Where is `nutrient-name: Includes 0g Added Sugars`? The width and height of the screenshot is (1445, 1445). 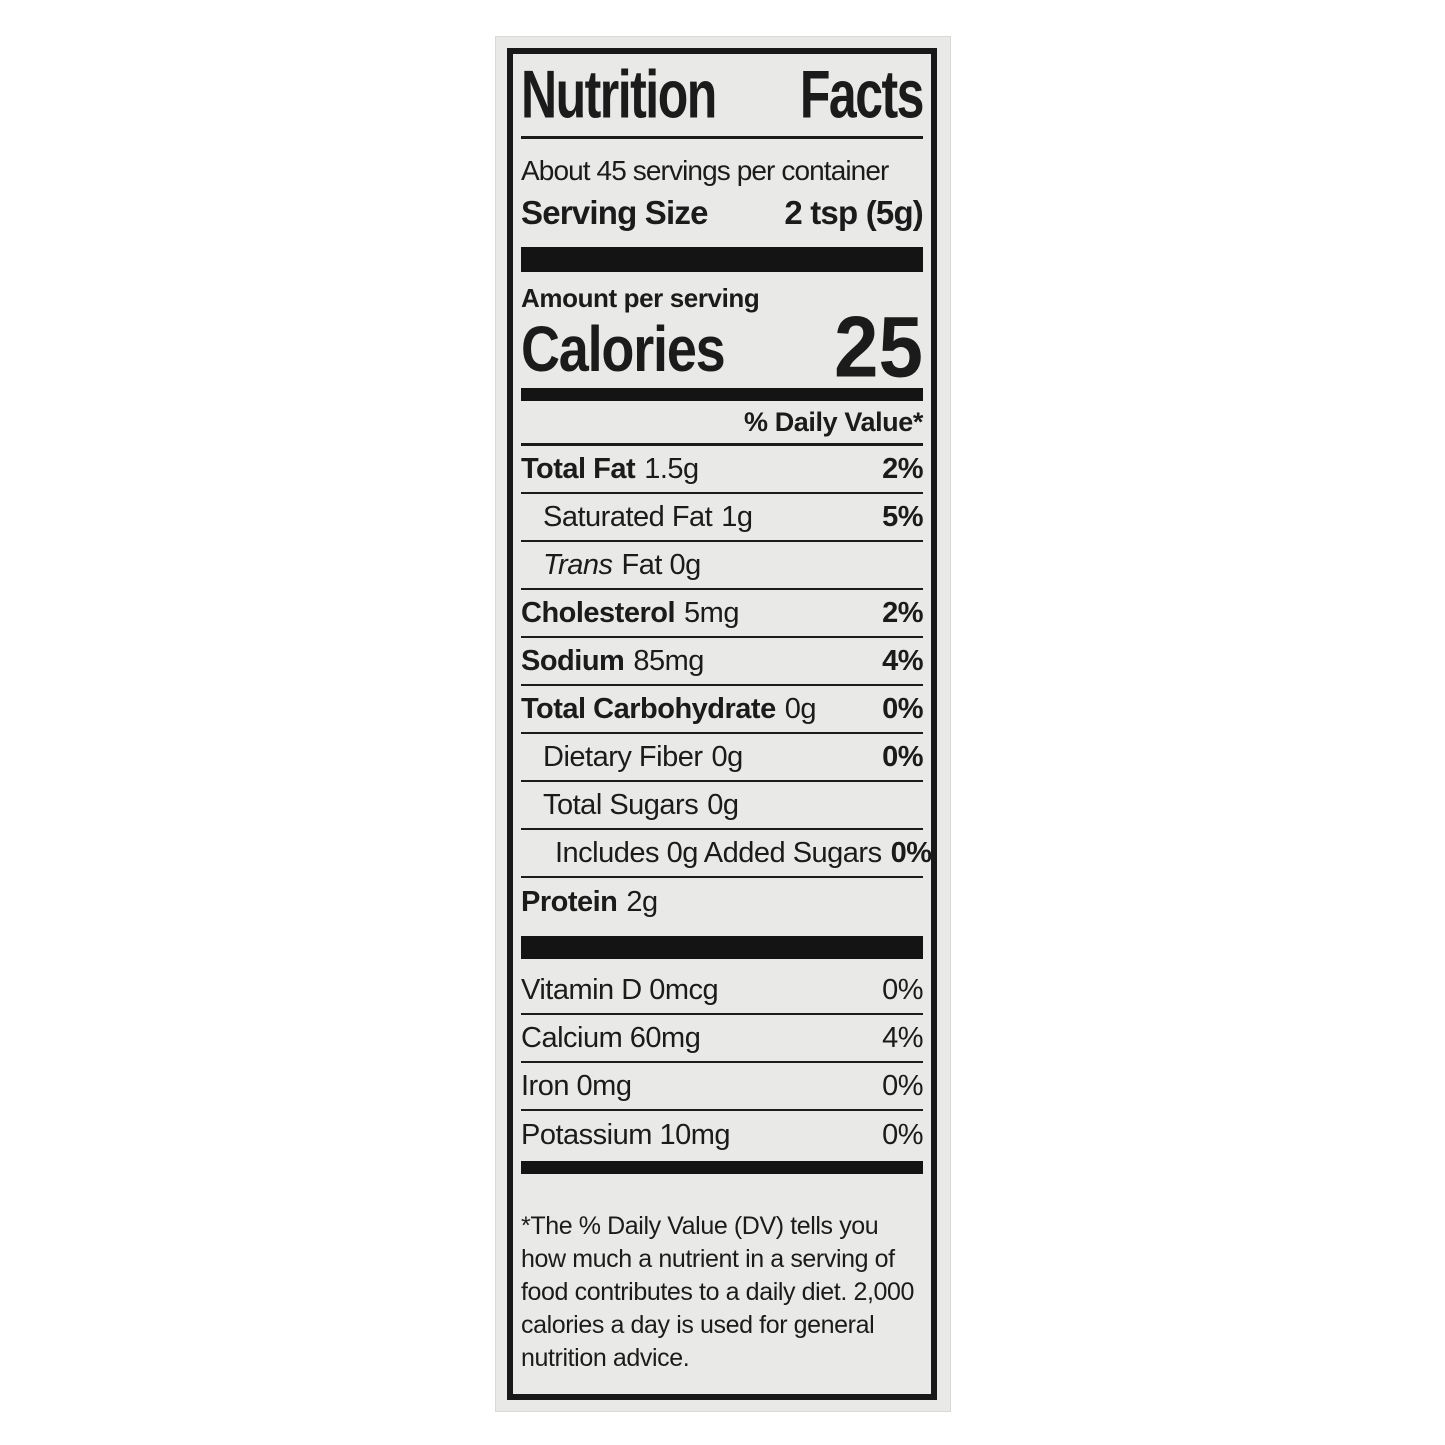 nutrient-name: Includes 0g Added Sugars is located at coordinates (718, 852).